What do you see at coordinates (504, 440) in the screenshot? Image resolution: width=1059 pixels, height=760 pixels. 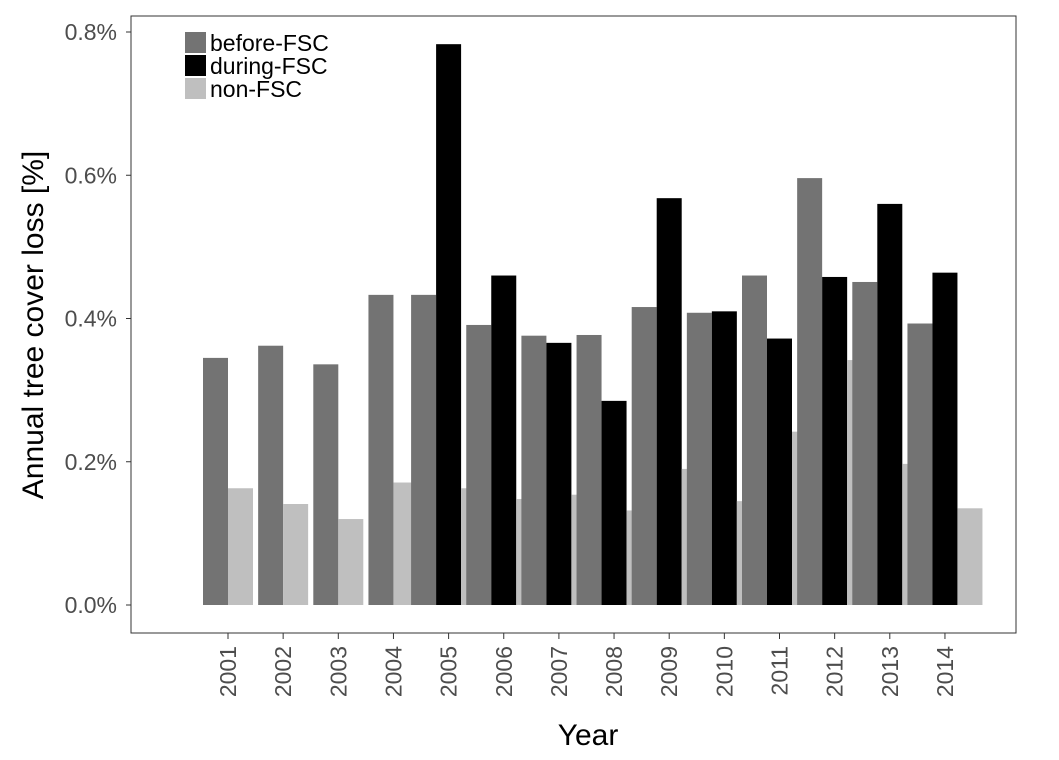 I see `bar-during-FSC-2006` at bounding box center [504, 440].